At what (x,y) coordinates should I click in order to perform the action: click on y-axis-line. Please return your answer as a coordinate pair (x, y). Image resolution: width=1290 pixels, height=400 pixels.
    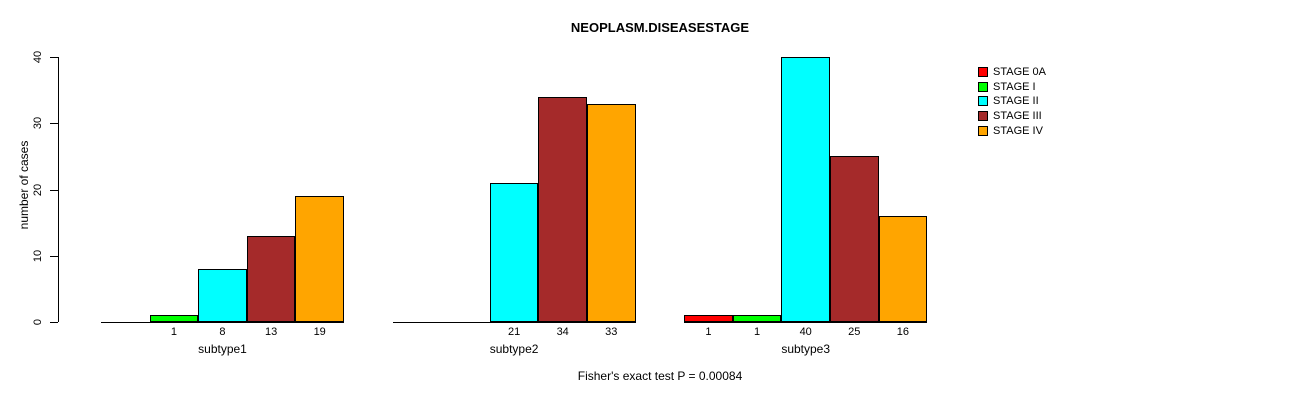
    Looking at the image, I should click on (58, 189).